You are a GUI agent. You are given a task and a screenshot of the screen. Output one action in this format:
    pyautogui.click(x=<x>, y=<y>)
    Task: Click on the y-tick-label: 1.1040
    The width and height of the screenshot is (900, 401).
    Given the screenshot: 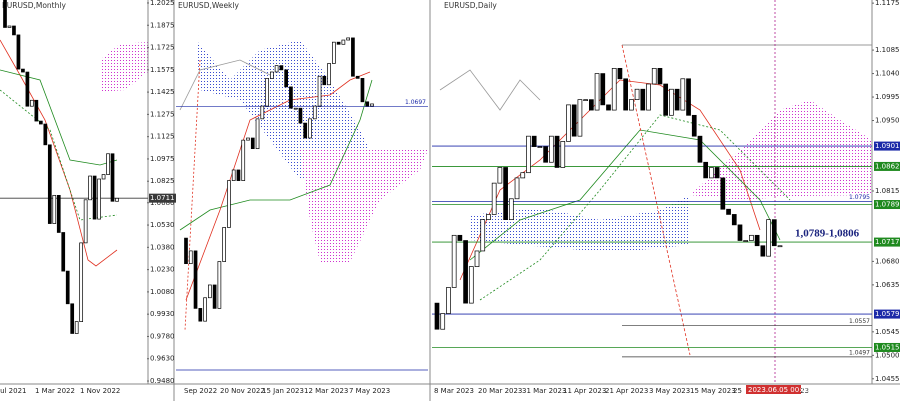 What is the action you would take?
    pyautogui.click(x=887, y=74)
    